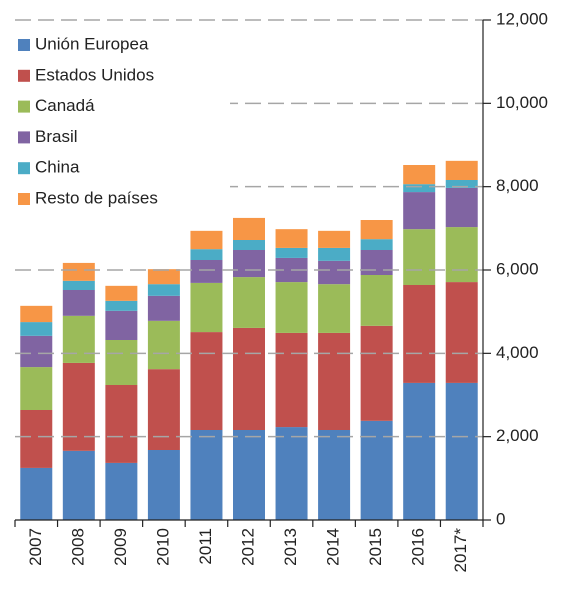  I want to click on y-tick-label: 0, so click(500, 518).